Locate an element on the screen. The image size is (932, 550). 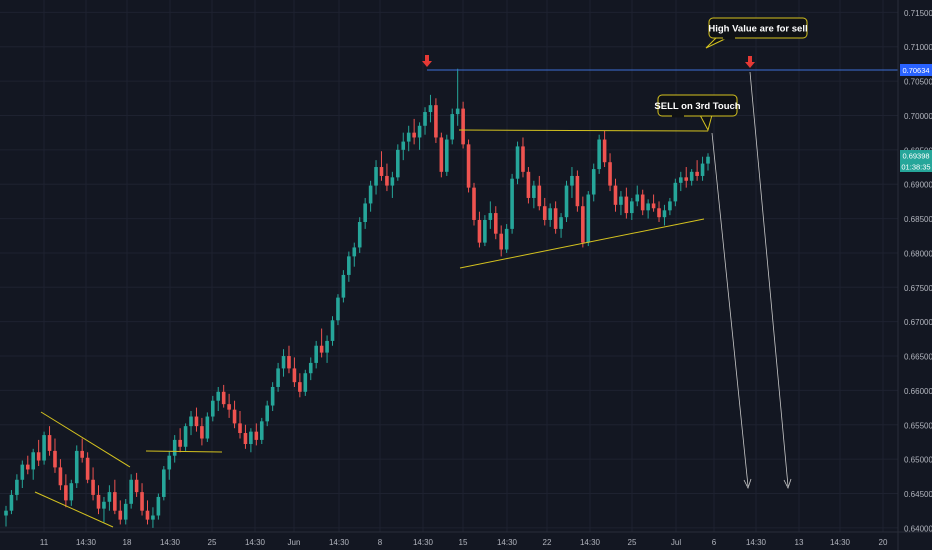
x-tick-label: 22 is located at coordinates (547, 542).